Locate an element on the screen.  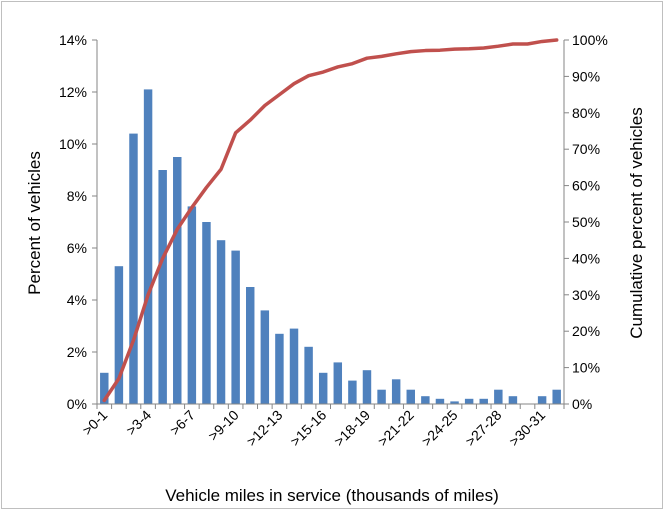
y-tick-label: 12% is located at coordinates (73, 92).